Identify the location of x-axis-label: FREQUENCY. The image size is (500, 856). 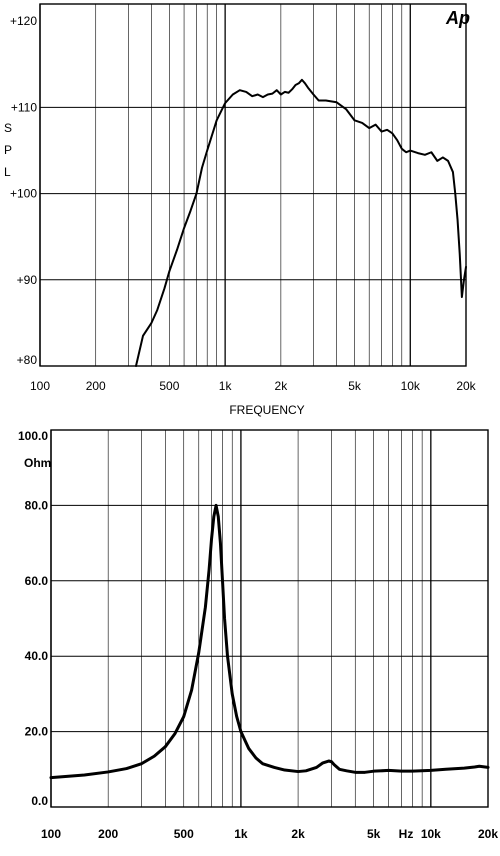
(266, 410).